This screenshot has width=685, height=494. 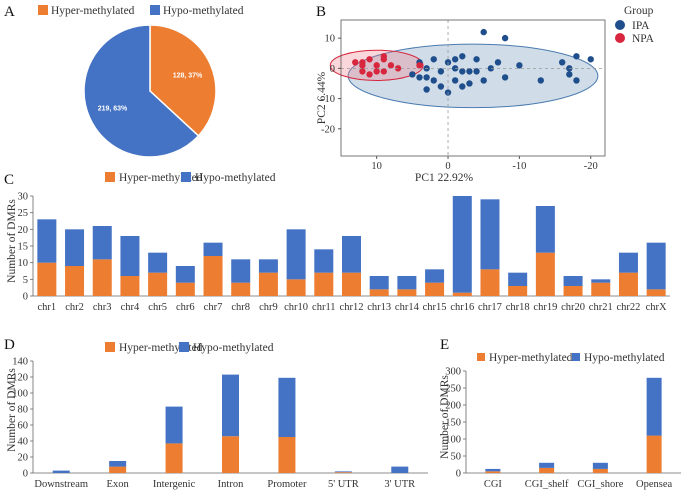 I want to click on region-ylabel: Number of DMRs, so click(x=12, y=410).